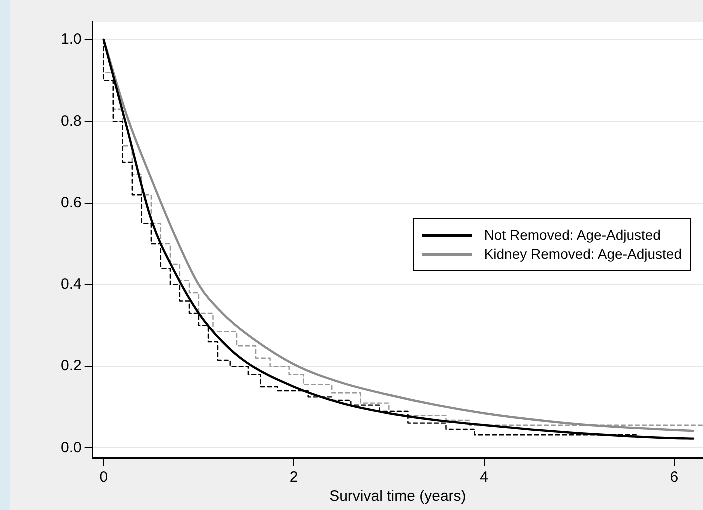 This screenshot has width=703, height=510. What do you see at coordinates (572, 235) in the screenshot?
I see `legend-label: Not Removed: Age-Adjusted` at bounding box center [572, 235].